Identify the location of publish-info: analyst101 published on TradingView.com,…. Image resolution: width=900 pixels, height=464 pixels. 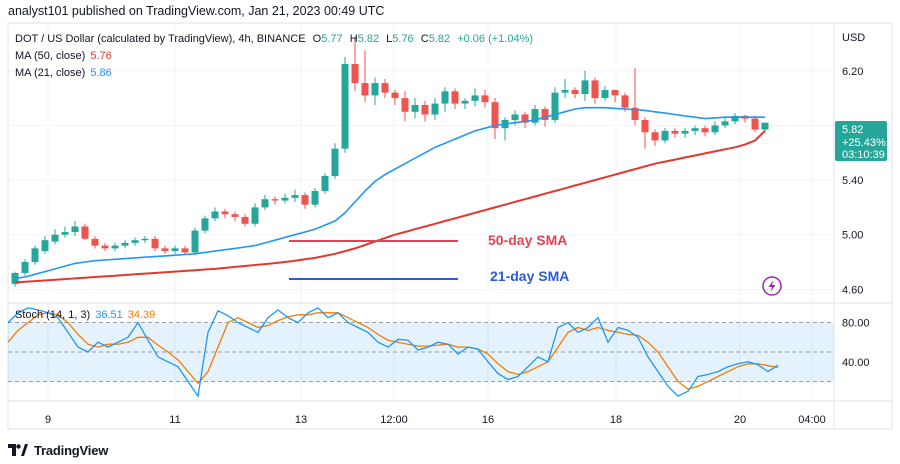
(196, 11).